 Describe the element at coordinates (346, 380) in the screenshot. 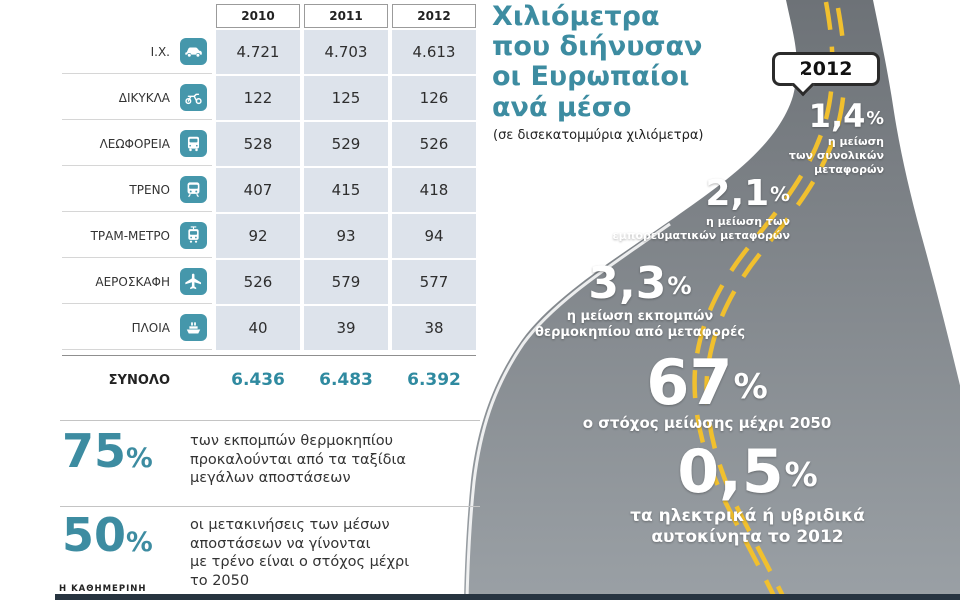

I see `total-value-2011: 6.483` at that location.